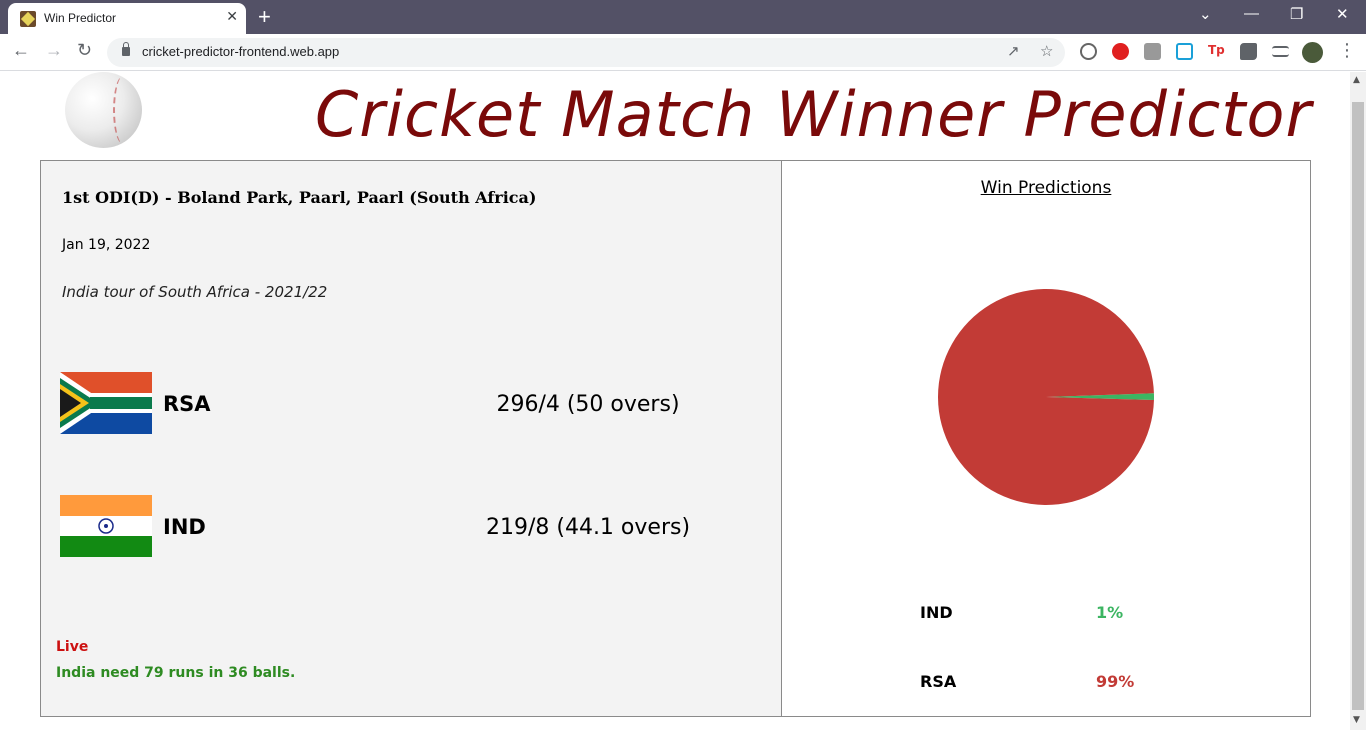 The height and width of the screenshot is (730, 1366). Describe the element at coordinates (1356, 80) in the screenshot. I see `scroll-up-arrow-icon: ▲` at that location.